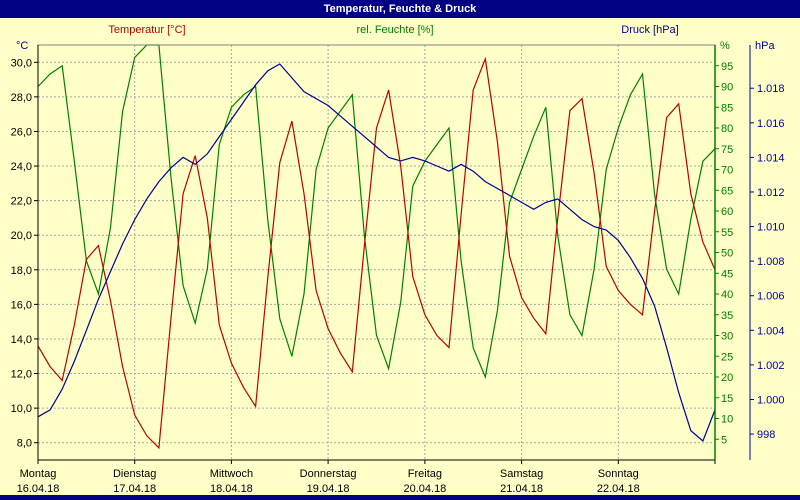  I want to click on temp-tick-label: 14,0, so click(21, 340).